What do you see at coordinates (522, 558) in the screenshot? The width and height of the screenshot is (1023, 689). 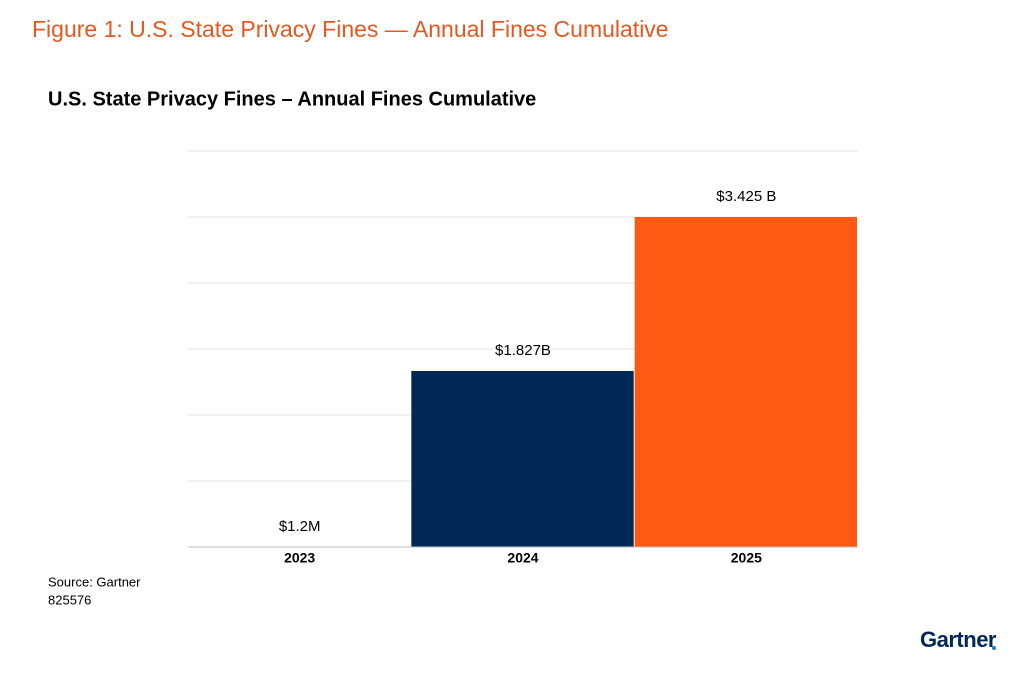 I see `x-tick-label: 2024` at bounding box center [522, 558].